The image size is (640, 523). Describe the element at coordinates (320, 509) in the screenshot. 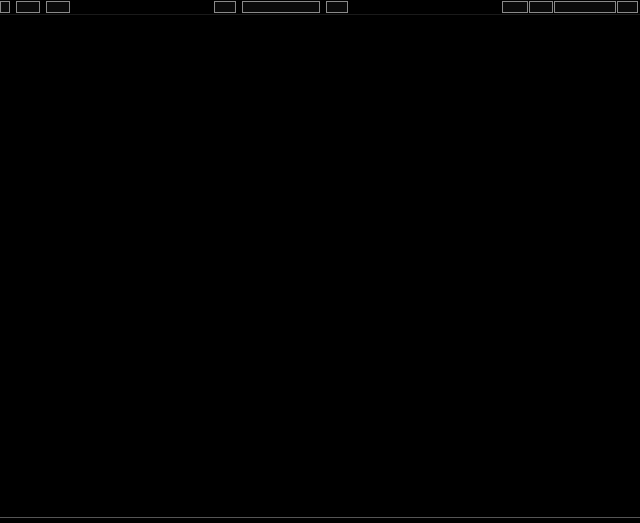

I see `time-axis` at that location.